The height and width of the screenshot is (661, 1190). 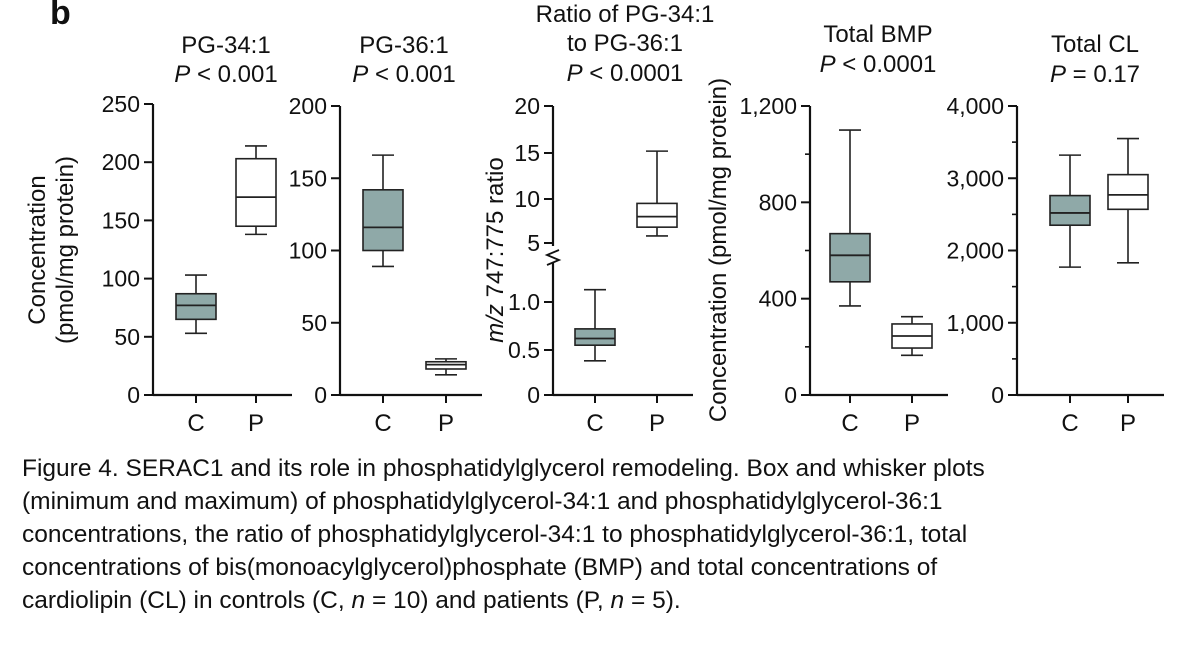 What do you see at coordinates (625, 43) in the screenshot?
I see `chart-title-line: to PG-36:1` at bounding box center [625, 43].